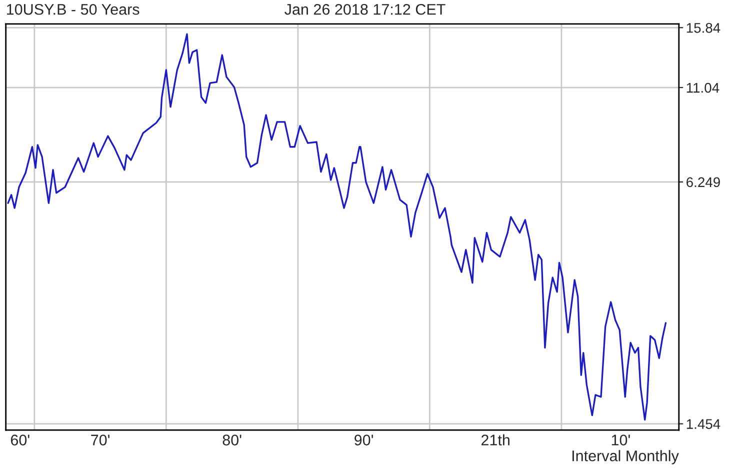 The width and height of the screenshot is (730, 469). I want to click on chart-title: 10USY.B - 50 Years, so click(73, 9).